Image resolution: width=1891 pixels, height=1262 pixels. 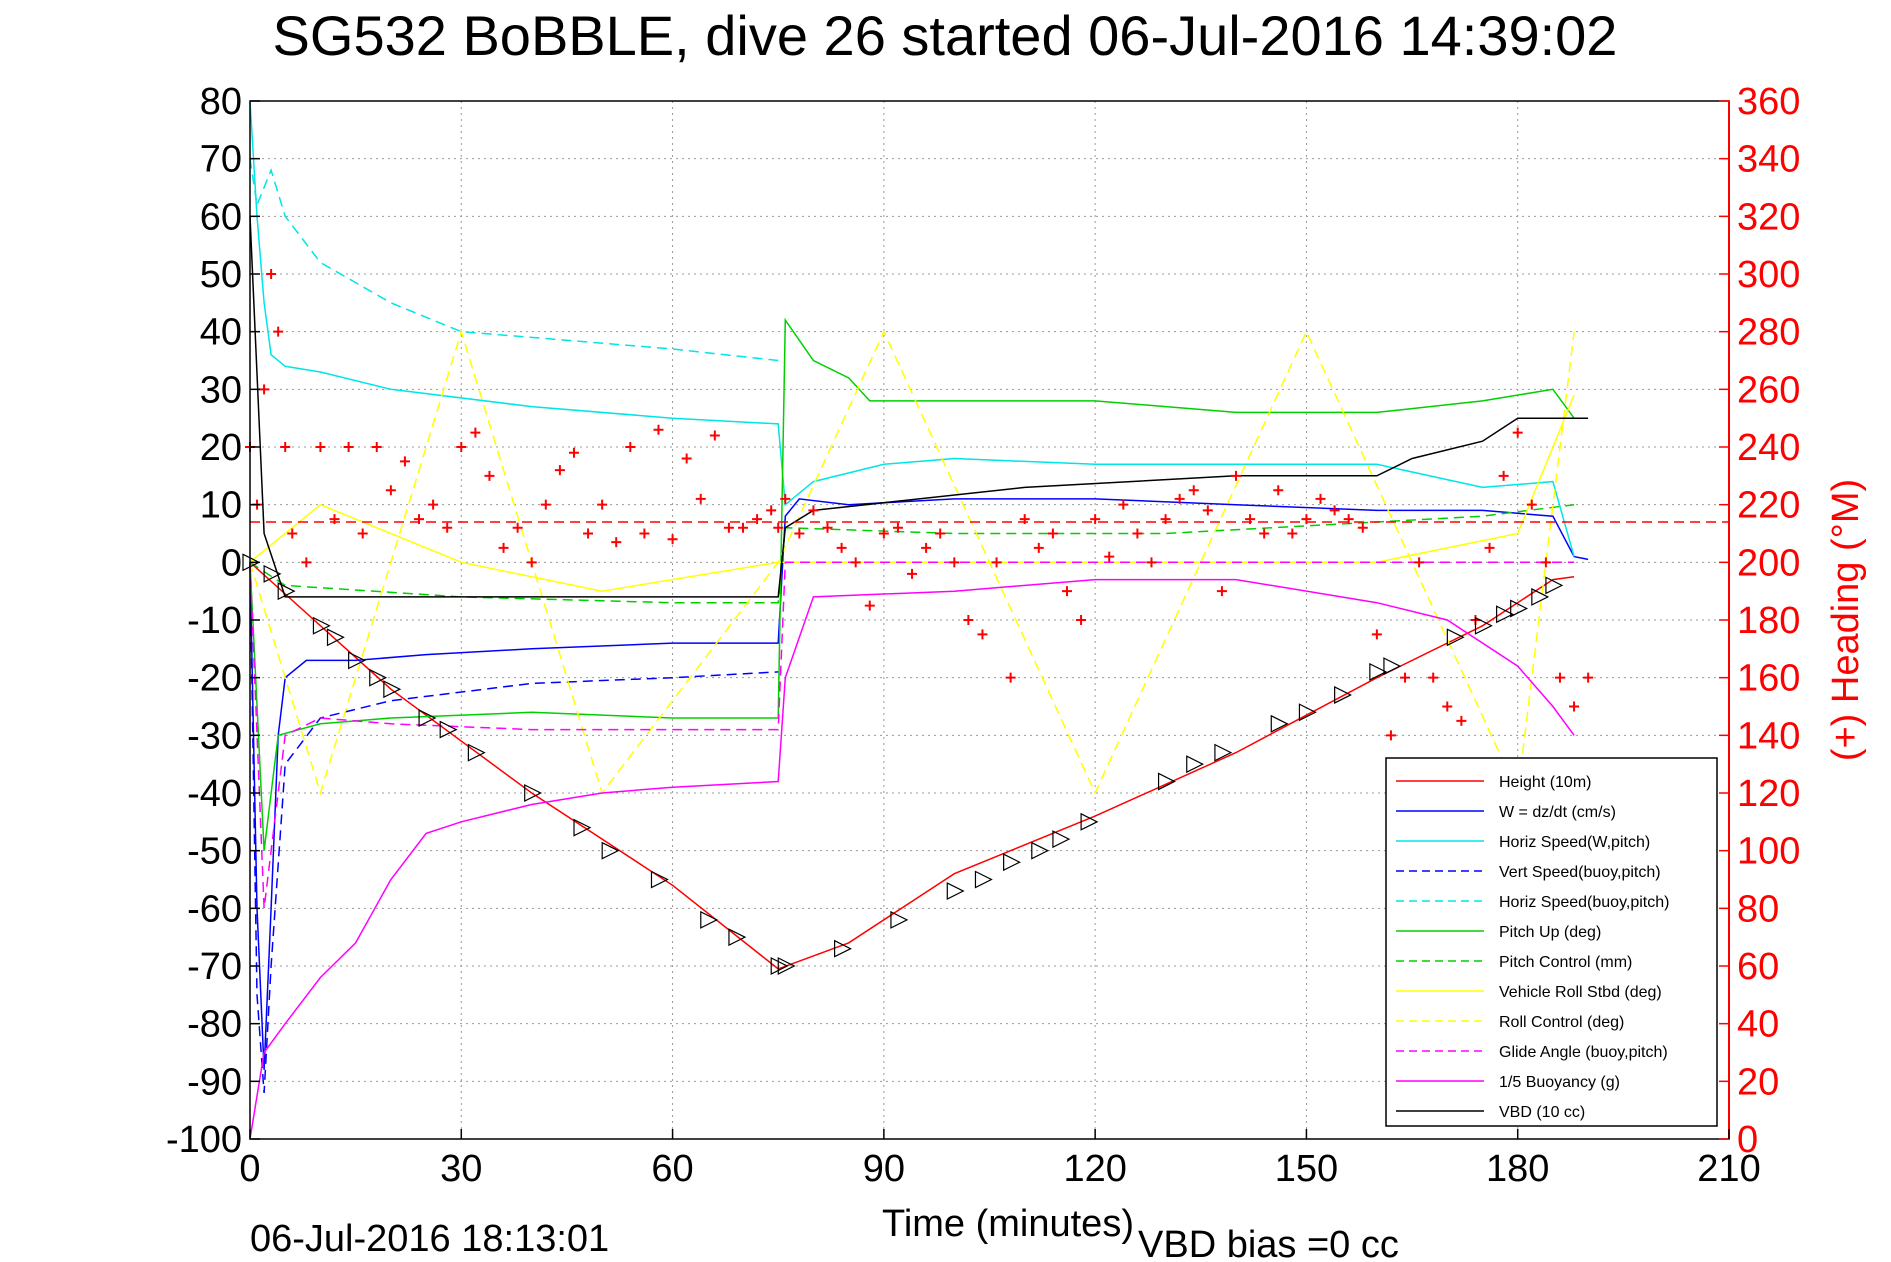 I want to click on x-tick-label: 210, so click(x=1728, y=1169).